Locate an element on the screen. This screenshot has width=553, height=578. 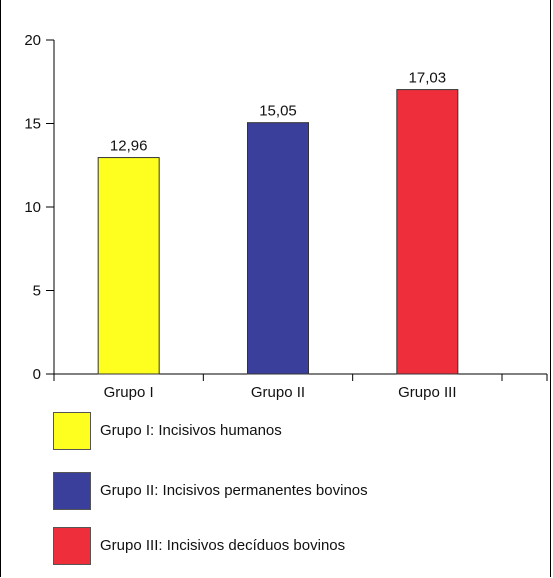
x-tick-label: Grupo I is located at coordinates (129, 392).